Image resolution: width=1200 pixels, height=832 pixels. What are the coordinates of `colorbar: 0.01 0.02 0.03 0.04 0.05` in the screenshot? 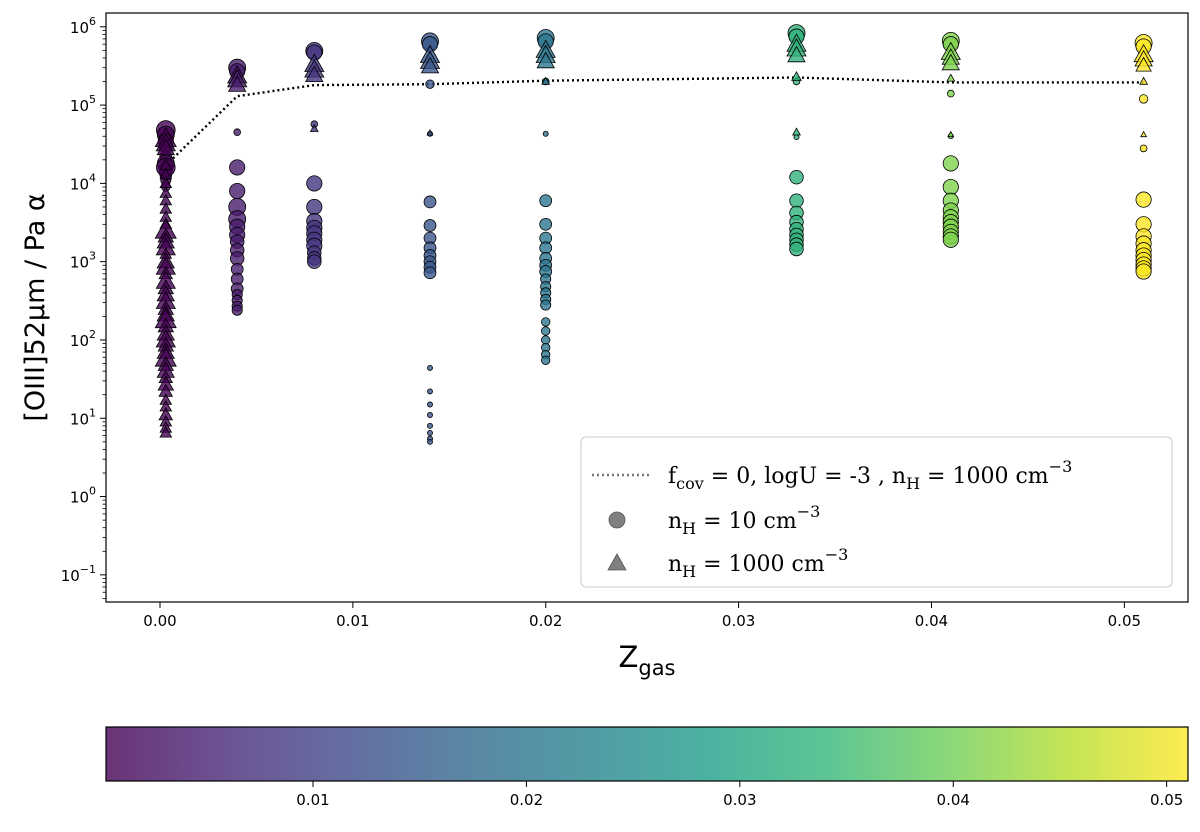 It's located at (647, 767).